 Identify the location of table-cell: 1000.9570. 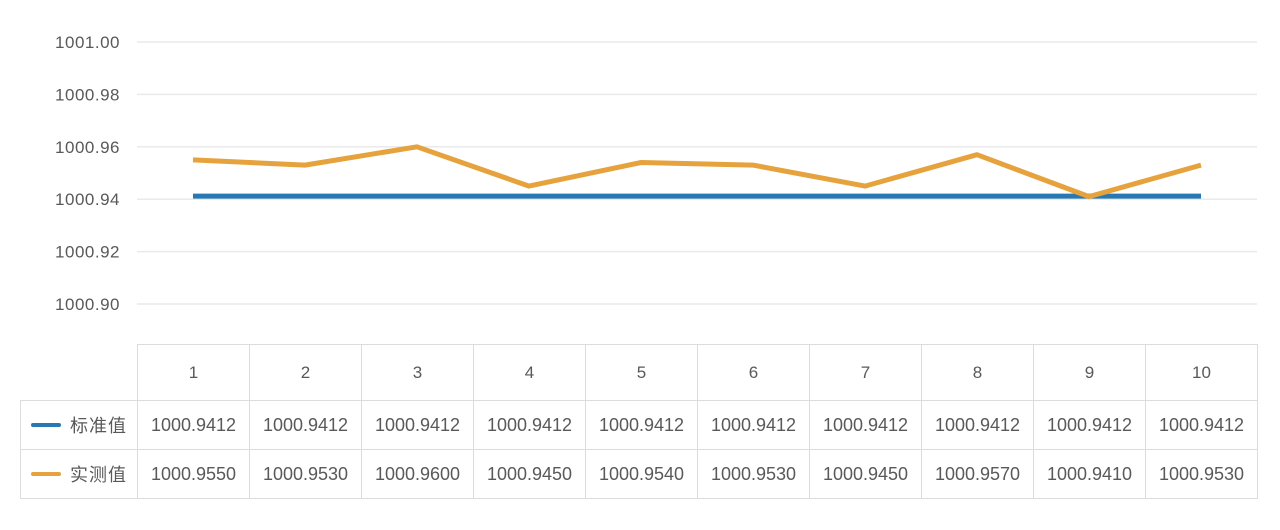
(977, 474).